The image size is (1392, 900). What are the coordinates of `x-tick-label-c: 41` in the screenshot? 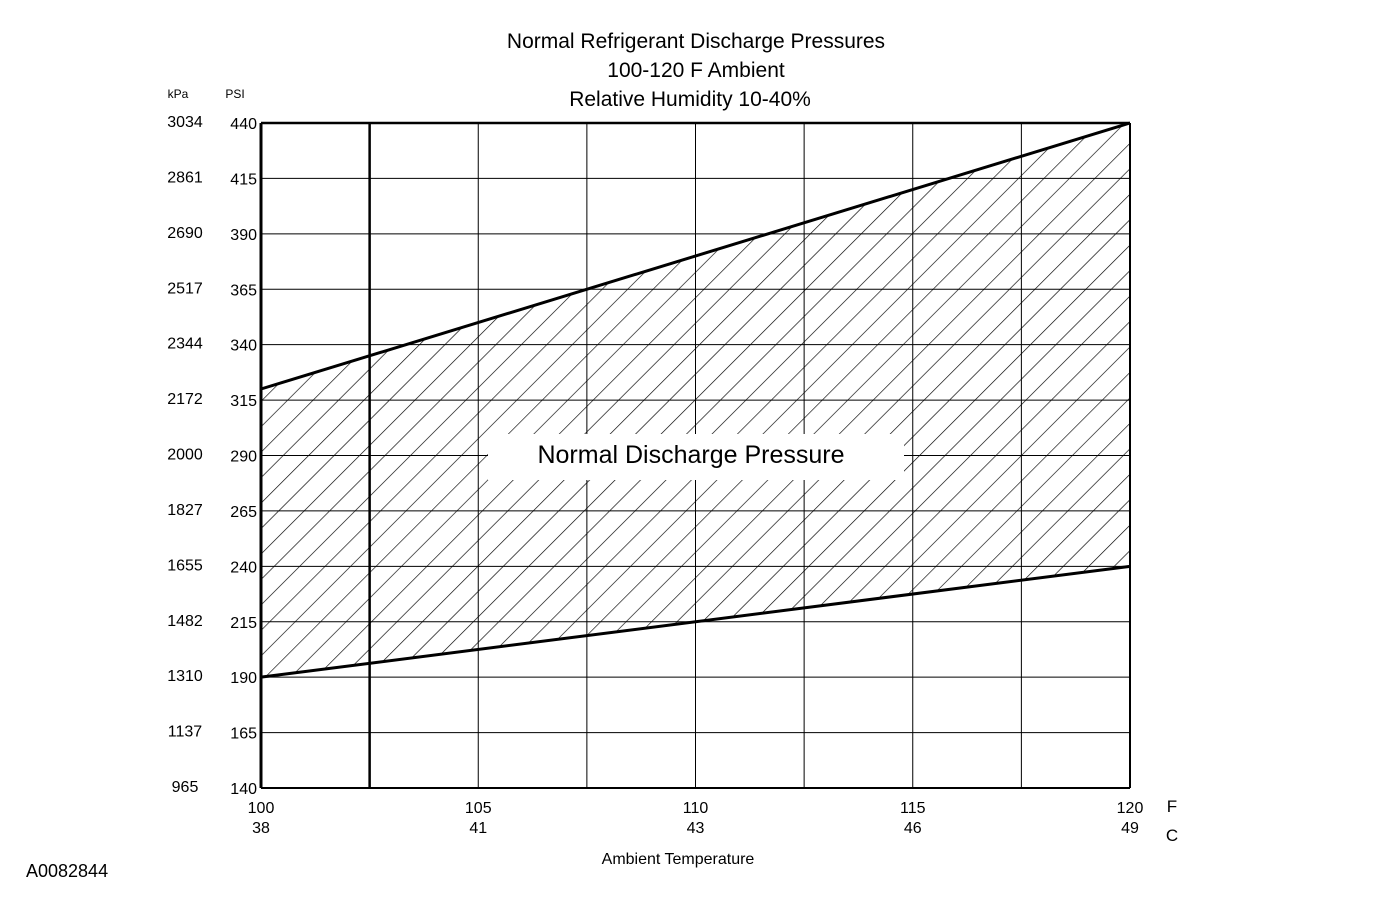 It's located at (478, 828).